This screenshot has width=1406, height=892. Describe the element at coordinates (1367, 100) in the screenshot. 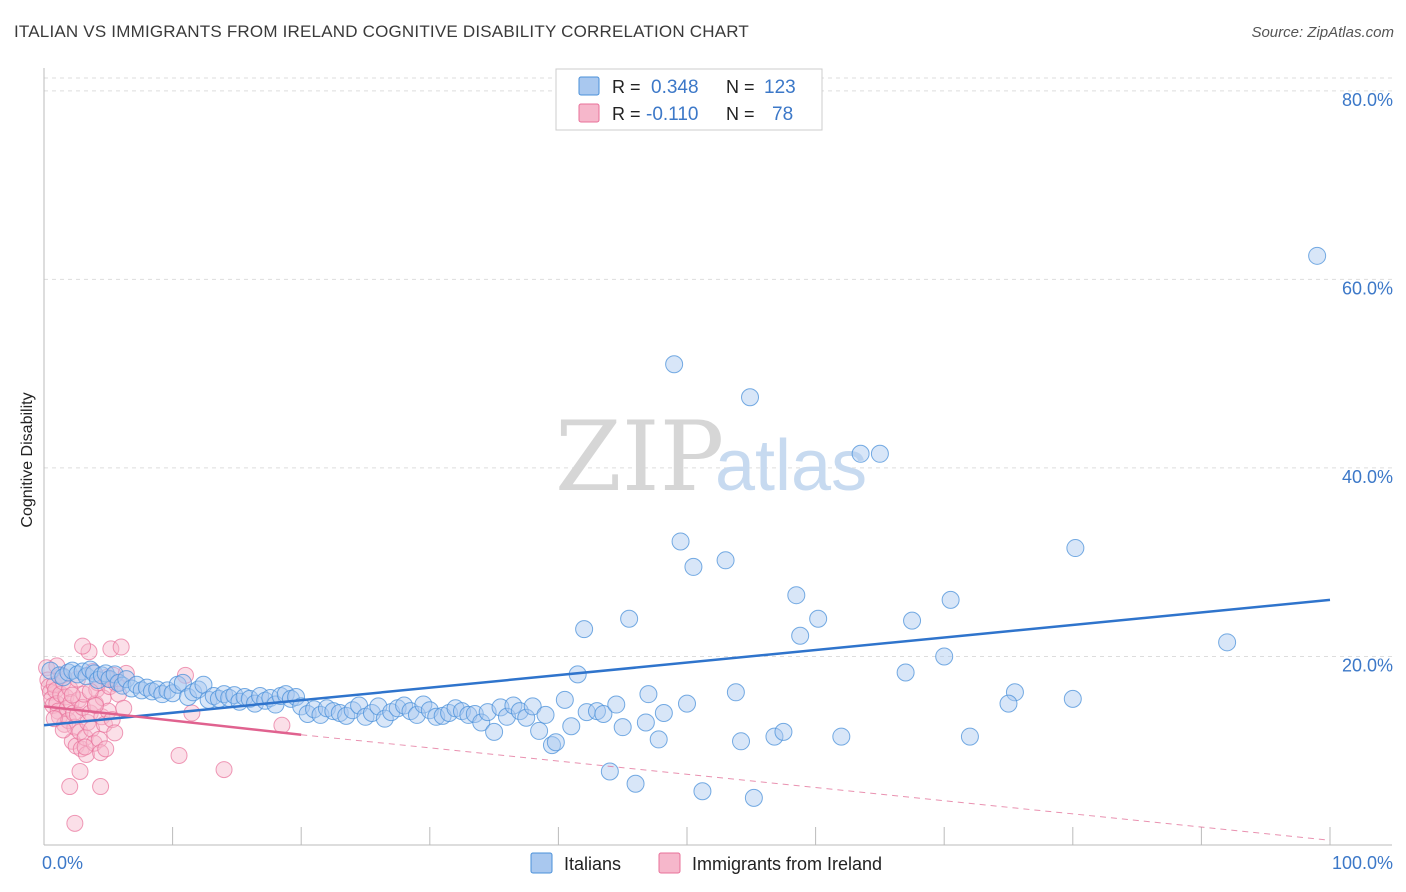

I see `y-tick-label-80: 80.0%` at that location.